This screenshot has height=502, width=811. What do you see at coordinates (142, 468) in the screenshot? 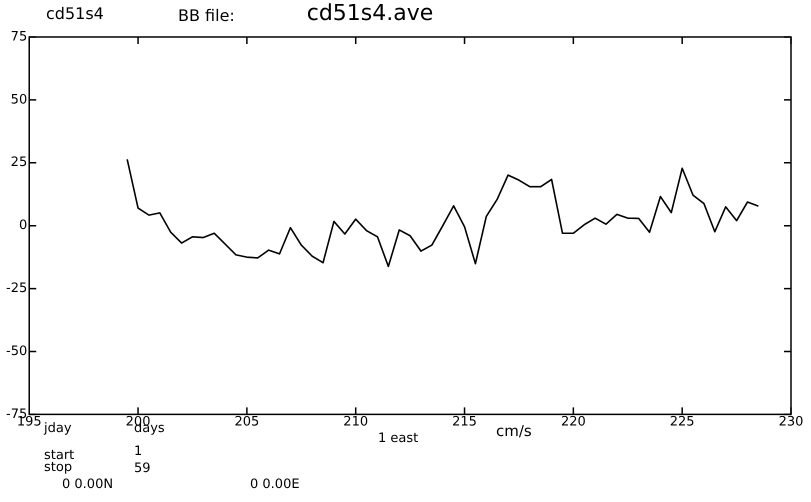
I see `text: 59` at bounding box center [142, 468].